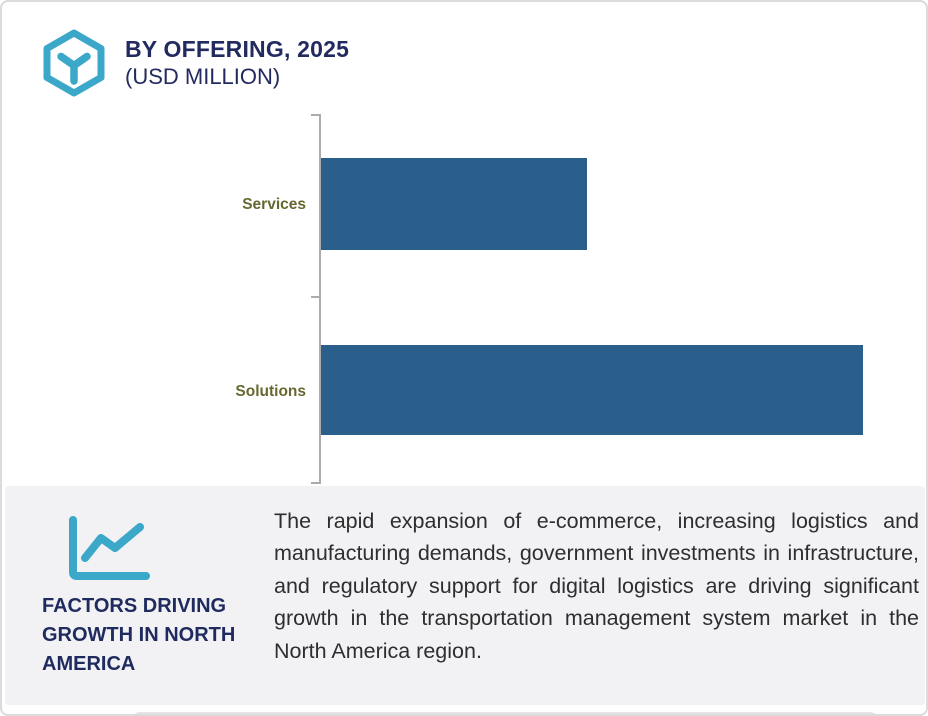 The height and width of the screenshot is (716, 928). I want to click on hexagon-cube-icon, so click(74, 63).